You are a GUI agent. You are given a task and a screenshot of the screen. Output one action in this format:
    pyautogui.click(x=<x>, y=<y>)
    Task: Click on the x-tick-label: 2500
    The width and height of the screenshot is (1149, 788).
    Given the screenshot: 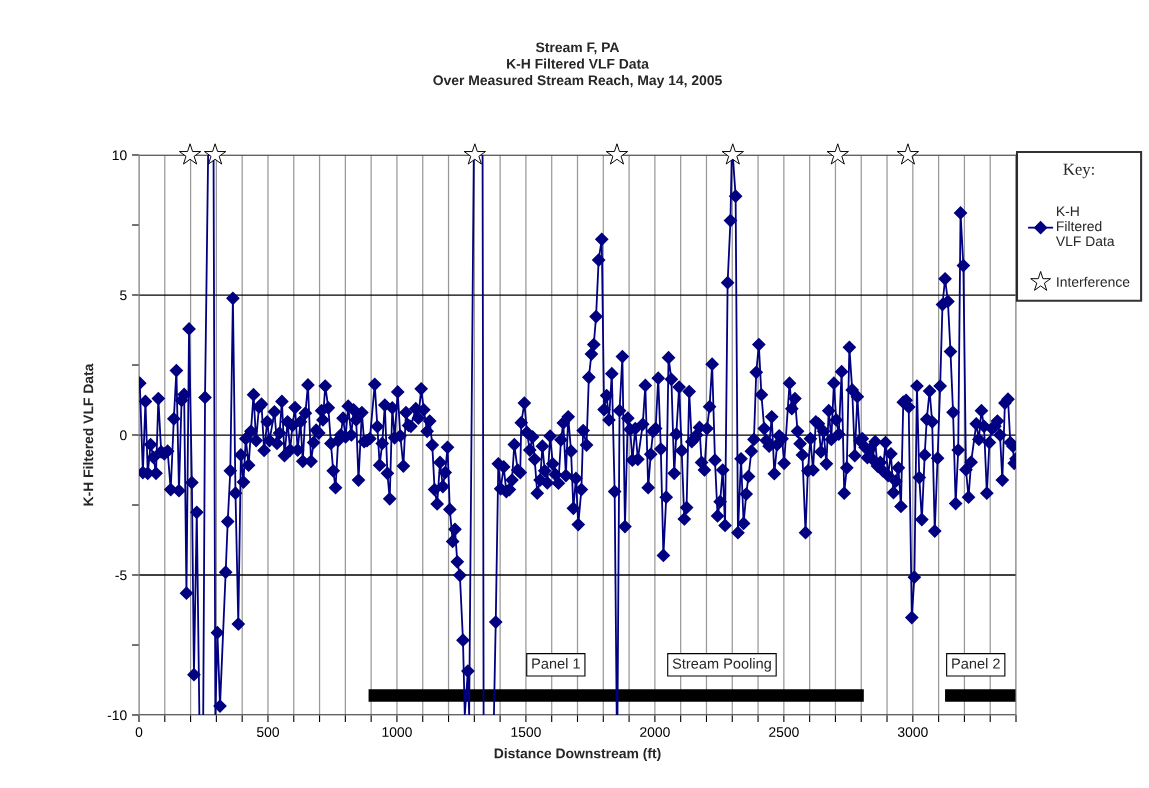 What is the action you would take?
    pyautogui.click(x=784, y=732)
    